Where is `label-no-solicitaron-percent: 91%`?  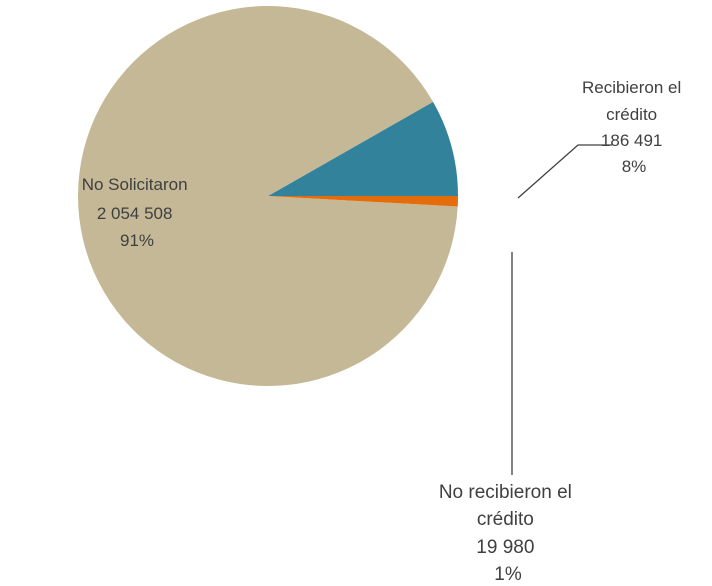
label-no-solicitaron-percent: 91% is located at coordinates (137, 240).